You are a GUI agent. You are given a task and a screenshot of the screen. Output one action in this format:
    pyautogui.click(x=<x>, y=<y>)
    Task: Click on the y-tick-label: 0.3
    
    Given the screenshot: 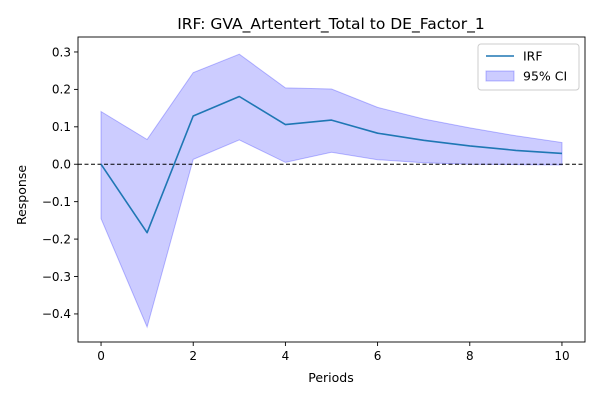 What is the action you would take?
    pyautogui.click(x=61, y=52)
    